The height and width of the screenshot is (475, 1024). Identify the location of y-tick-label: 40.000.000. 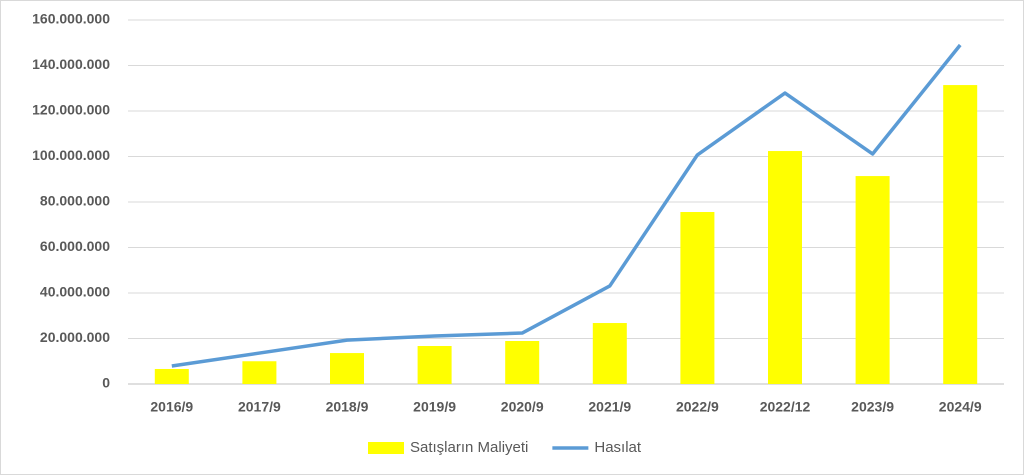
(75, 292).